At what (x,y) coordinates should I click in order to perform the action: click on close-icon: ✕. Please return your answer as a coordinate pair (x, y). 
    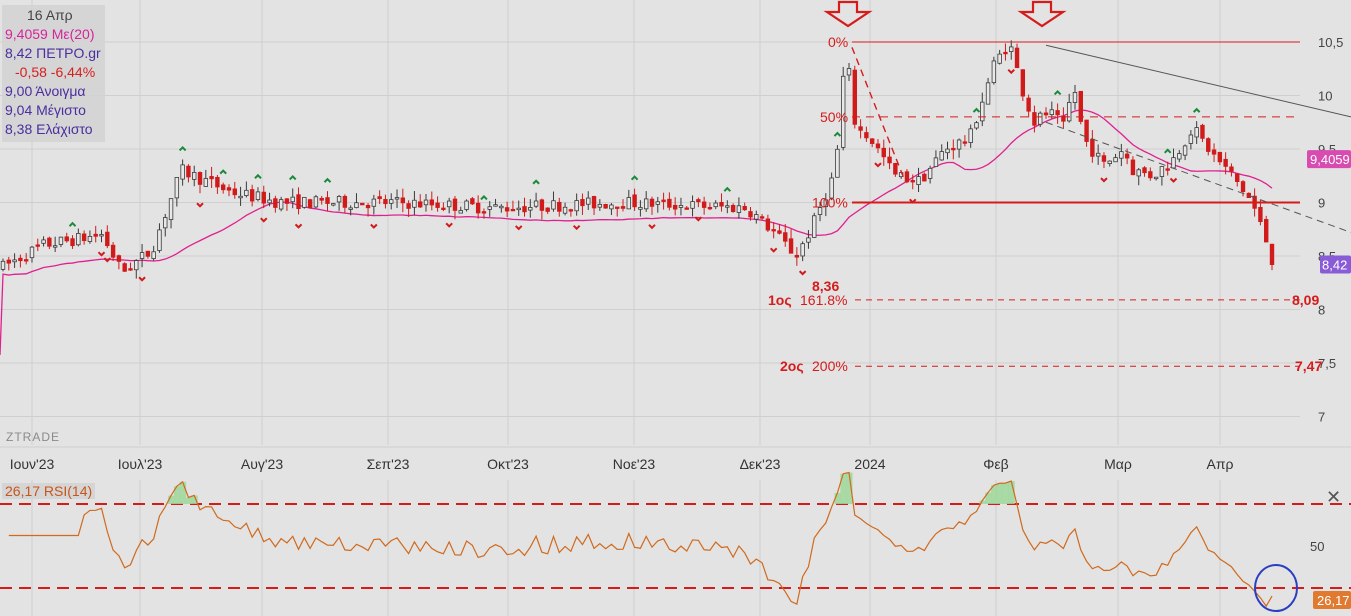
    Looking at the image, I should click on (1334, 497).